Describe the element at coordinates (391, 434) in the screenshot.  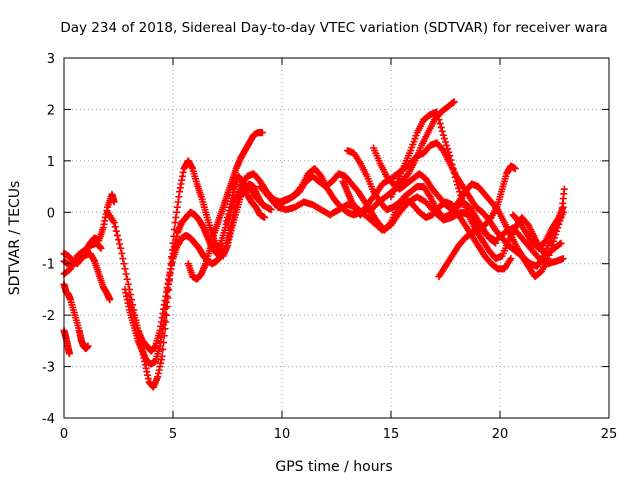
I see `x-tick-label: 15` at that location.